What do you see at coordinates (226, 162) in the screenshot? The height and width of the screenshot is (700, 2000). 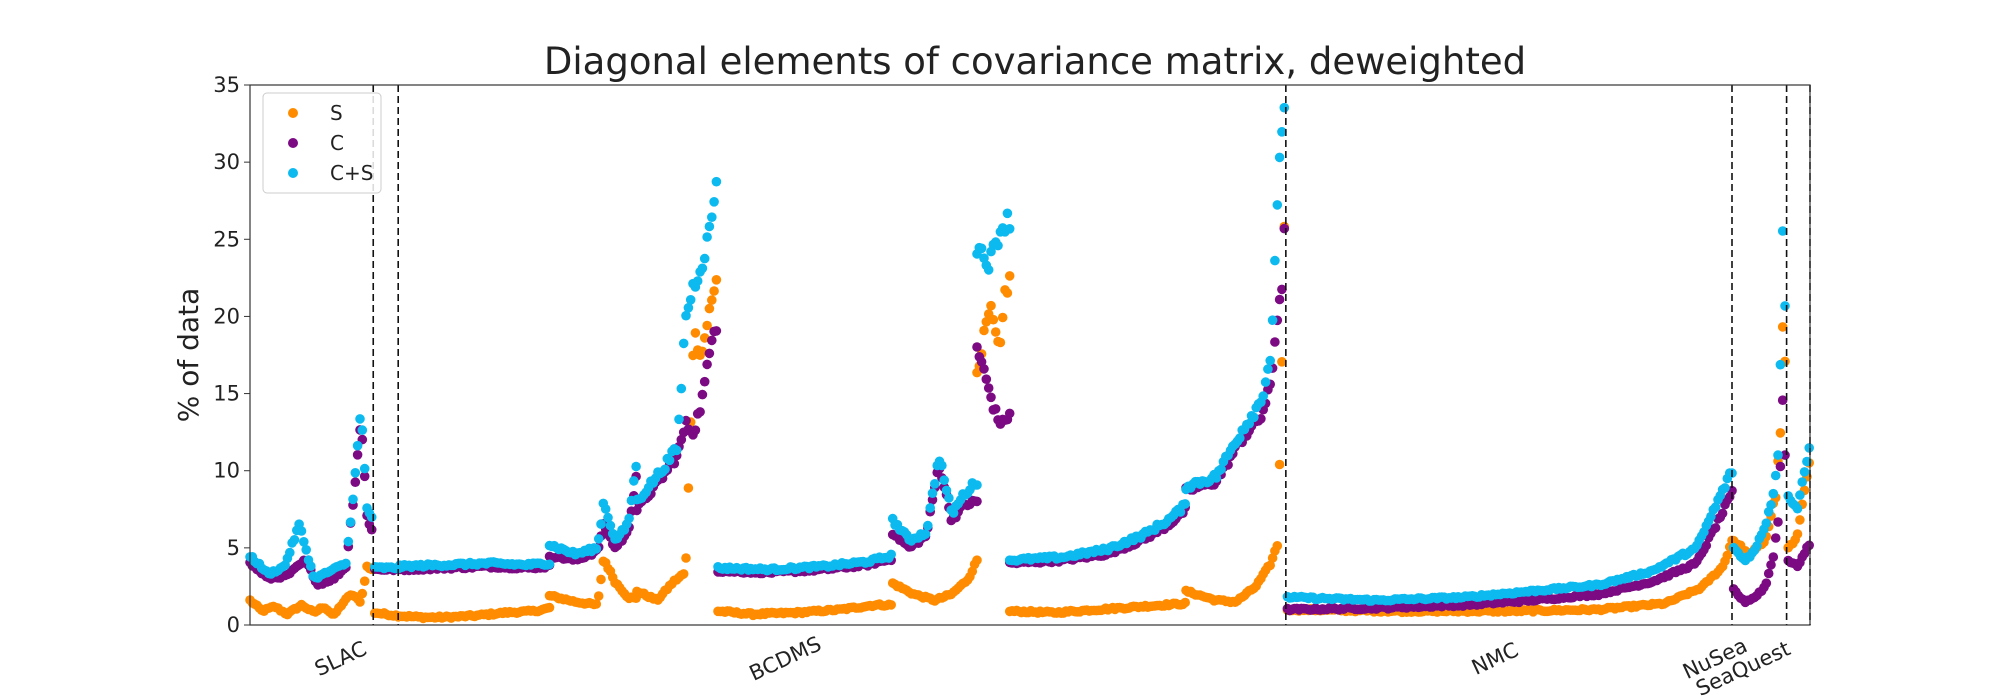 I see `y-tick-label: 30` at bounding box center [226, 162].